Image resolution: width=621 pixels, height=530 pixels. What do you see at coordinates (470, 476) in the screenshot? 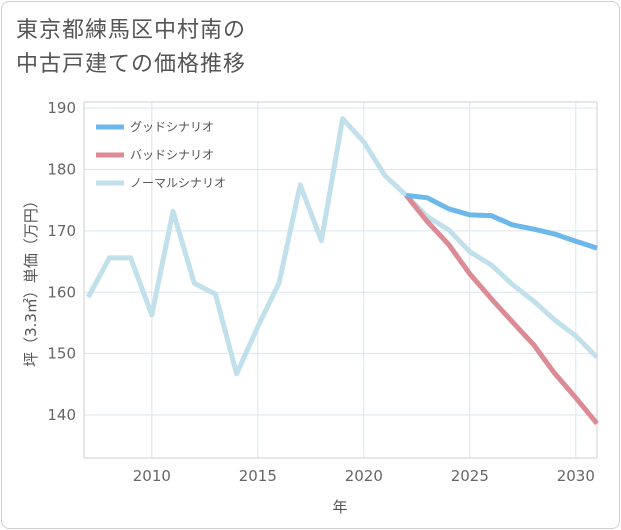
I see `x-tick-label: 2025` at bounding box center [470, 476].